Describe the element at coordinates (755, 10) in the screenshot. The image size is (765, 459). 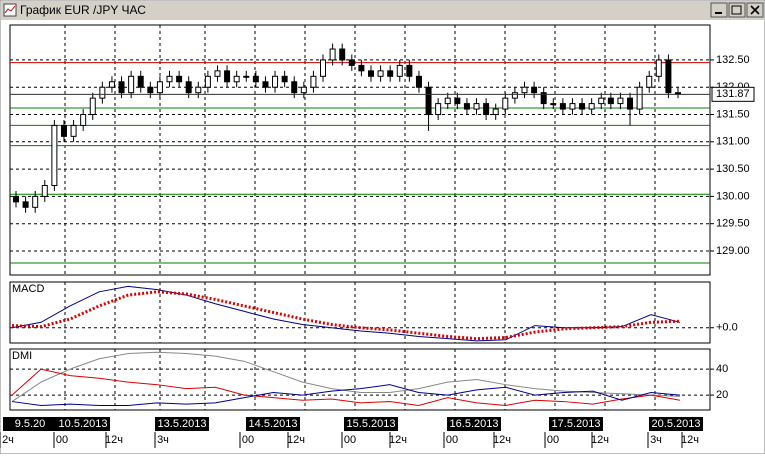
I see `close-glyph` at that location.